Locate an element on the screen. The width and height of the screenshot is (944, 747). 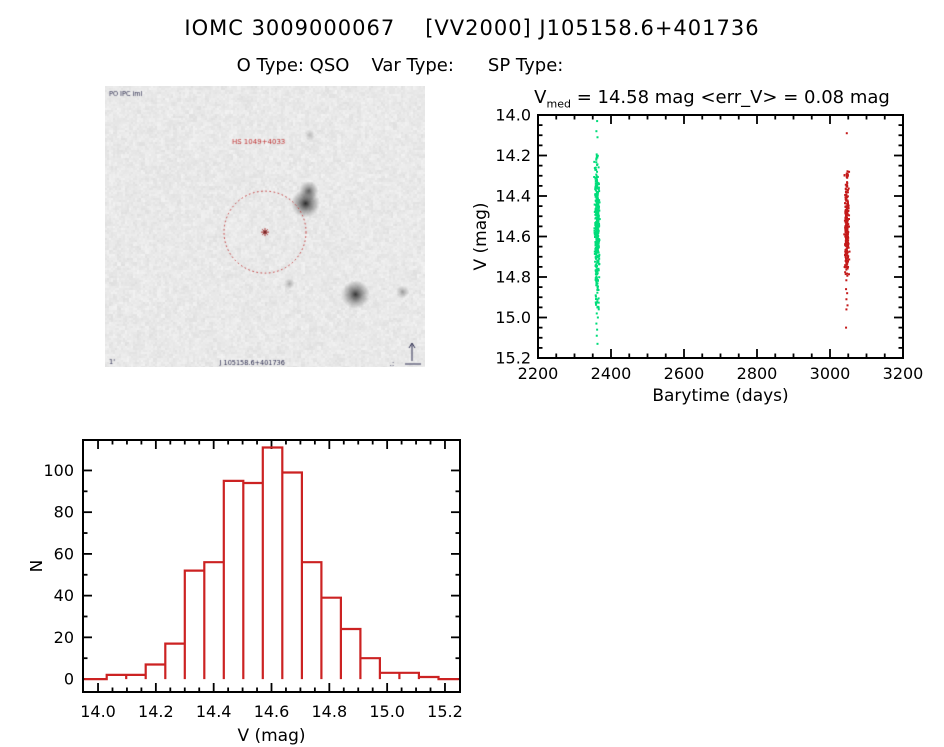
page-title: IOMC 3009000067 [VV2000] J105158.6+401736 is located at coordinates (472, 28).